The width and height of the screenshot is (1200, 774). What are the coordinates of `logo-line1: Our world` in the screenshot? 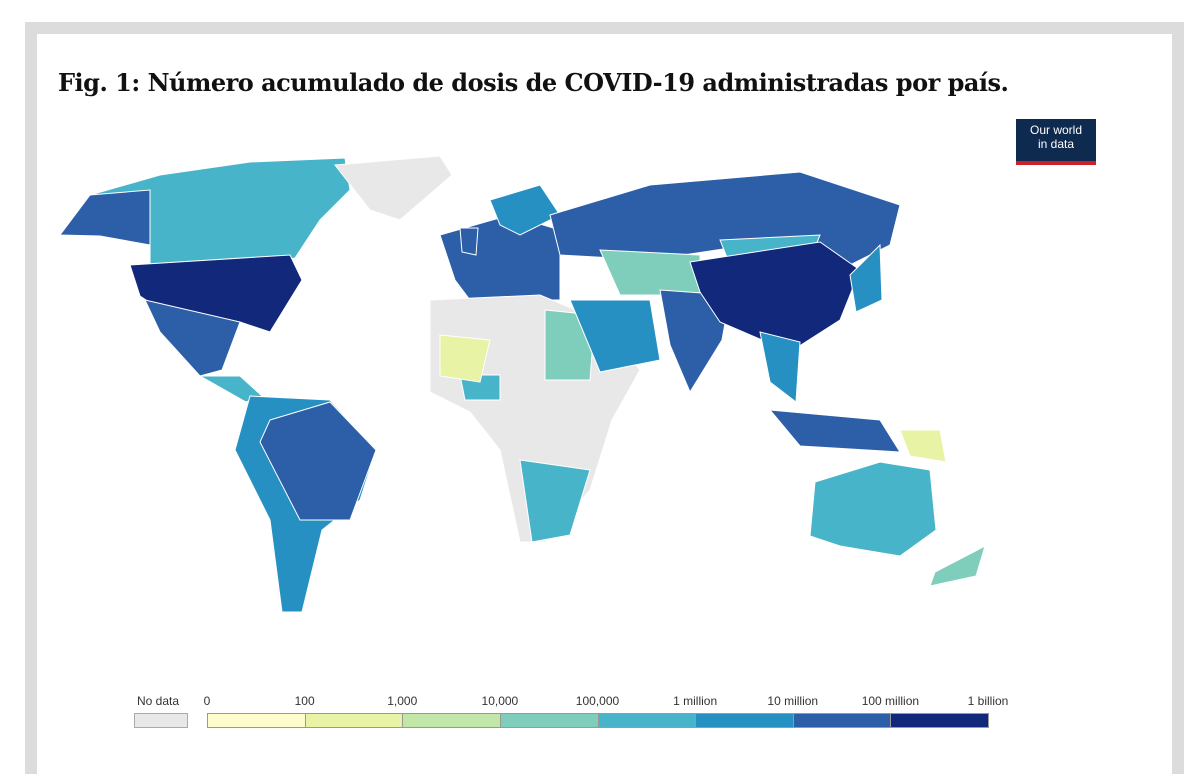 It's located at (1055, 130).